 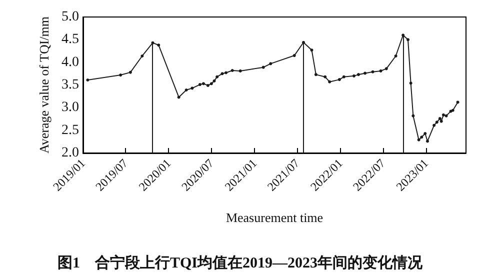 What do you see at coordinates (70, 153) in the screenshot?
I see `y-tick-label: 2.0` at bounding box center [70, 153].